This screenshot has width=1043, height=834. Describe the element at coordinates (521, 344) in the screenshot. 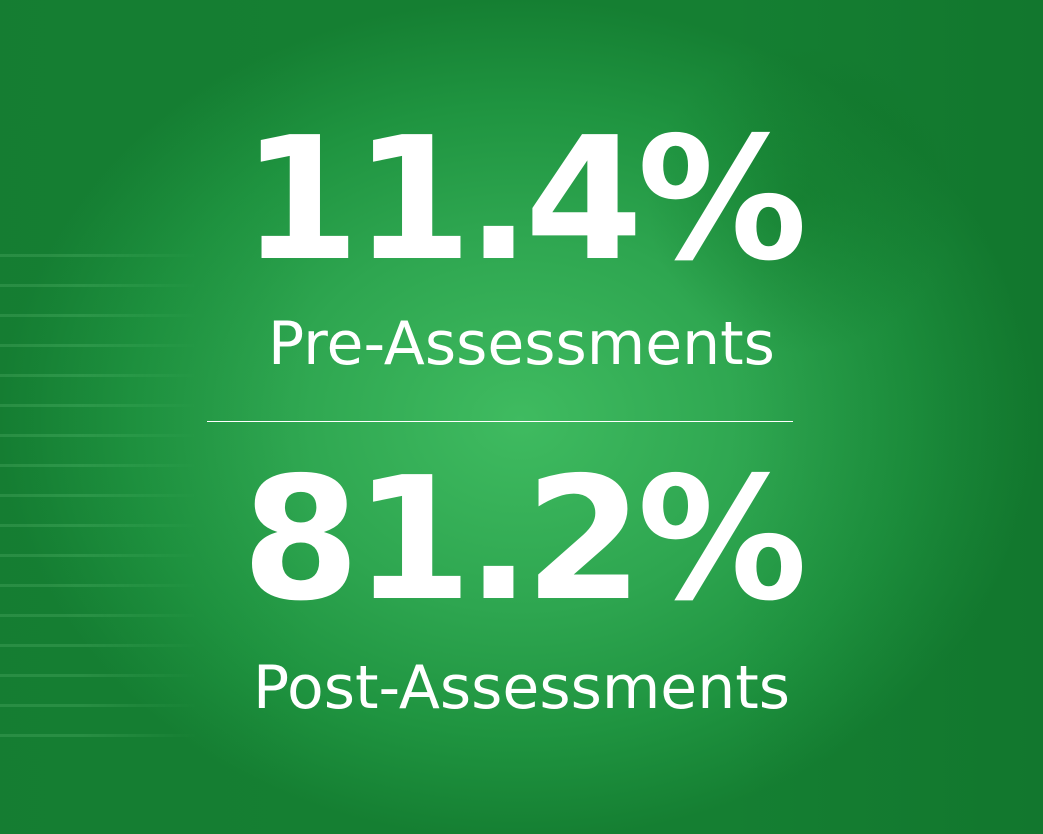

I see `pre-assessment-label: Pre-Assessments` at that location.